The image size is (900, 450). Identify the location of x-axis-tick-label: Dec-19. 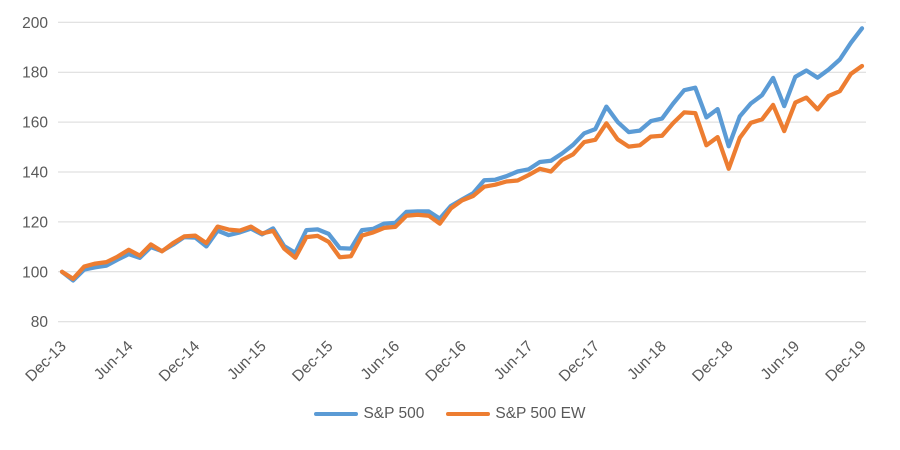
(845, 361).